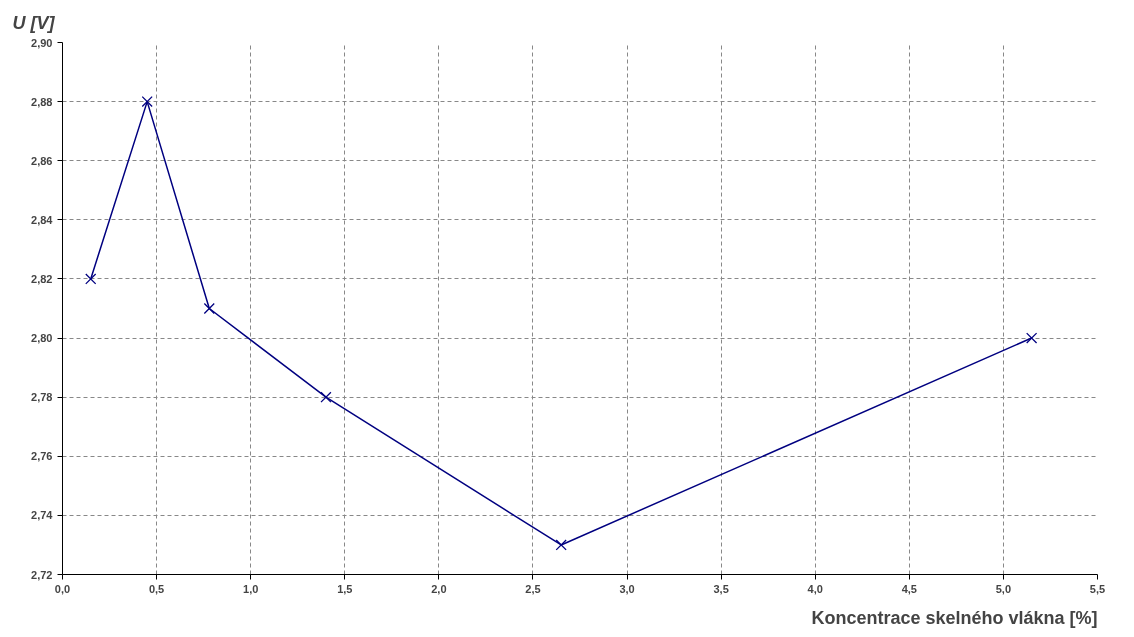 This screenshot has width=1134, height=637. I want to click on x-tick-label: 3,5, so click(721, 588).